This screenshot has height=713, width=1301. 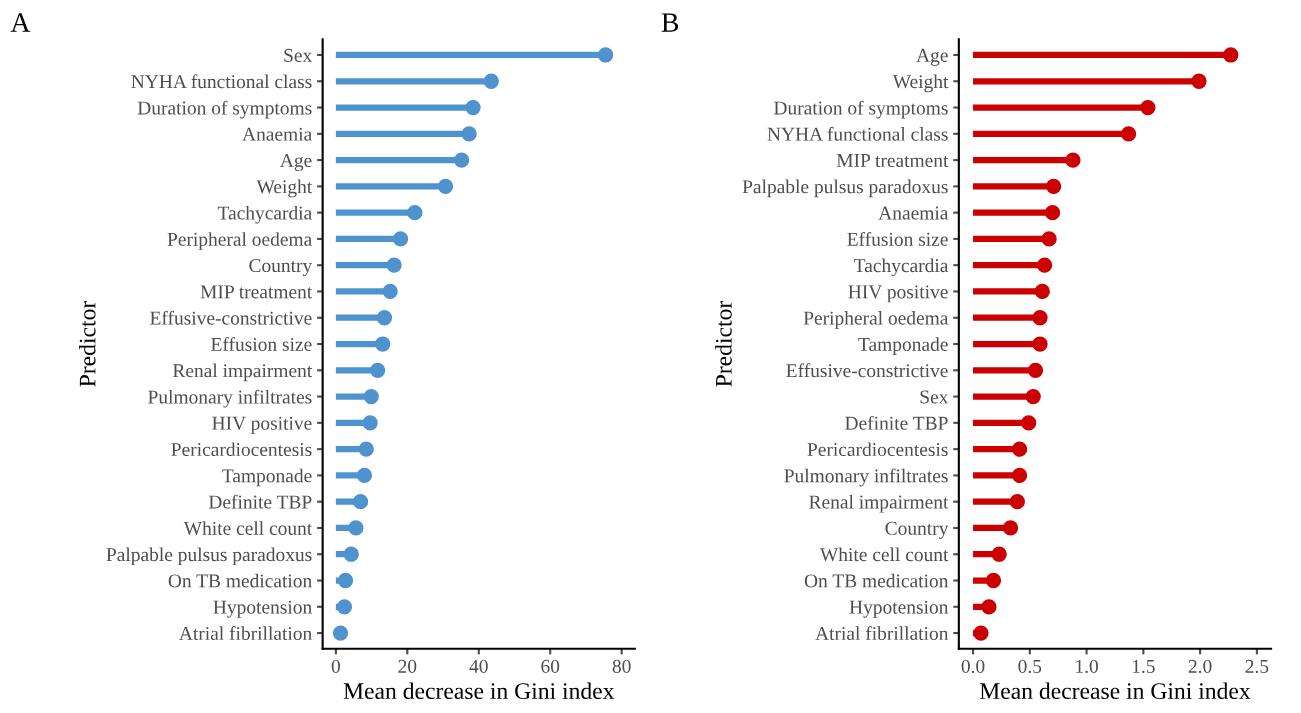 What do you see at coordinates (621, 666) in the screenshot?
I see `x-tick-label: 80` at bounding box center [621, 666].